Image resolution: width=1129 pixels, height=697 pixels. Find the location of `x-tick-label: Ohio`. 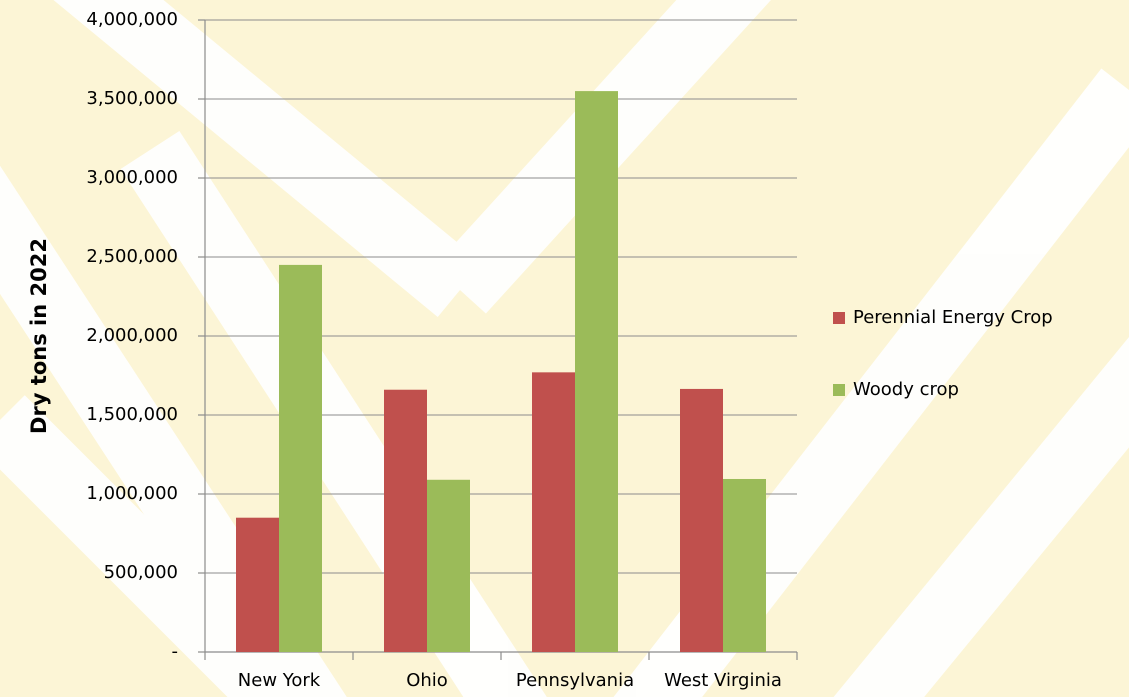

x-tick-label: Ohio is located at coordinates (427, 680).